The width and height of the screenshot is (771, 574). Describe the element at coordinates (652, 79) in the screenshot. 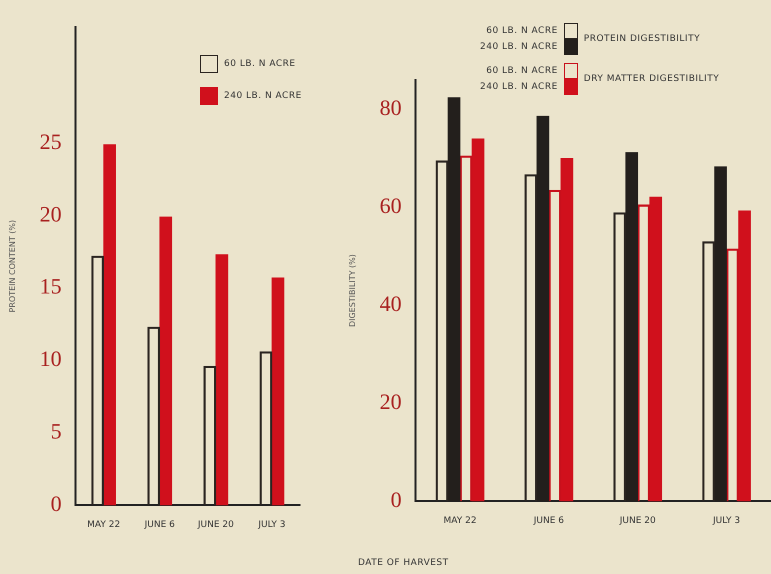

I see `annotation: DRY MATTER DIGESTIBILITY` at that location.